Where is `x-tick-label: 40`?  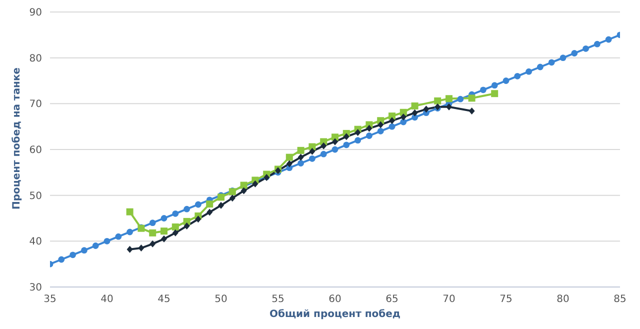
x-tick-label: 40 is located at coordinates (107, 300).